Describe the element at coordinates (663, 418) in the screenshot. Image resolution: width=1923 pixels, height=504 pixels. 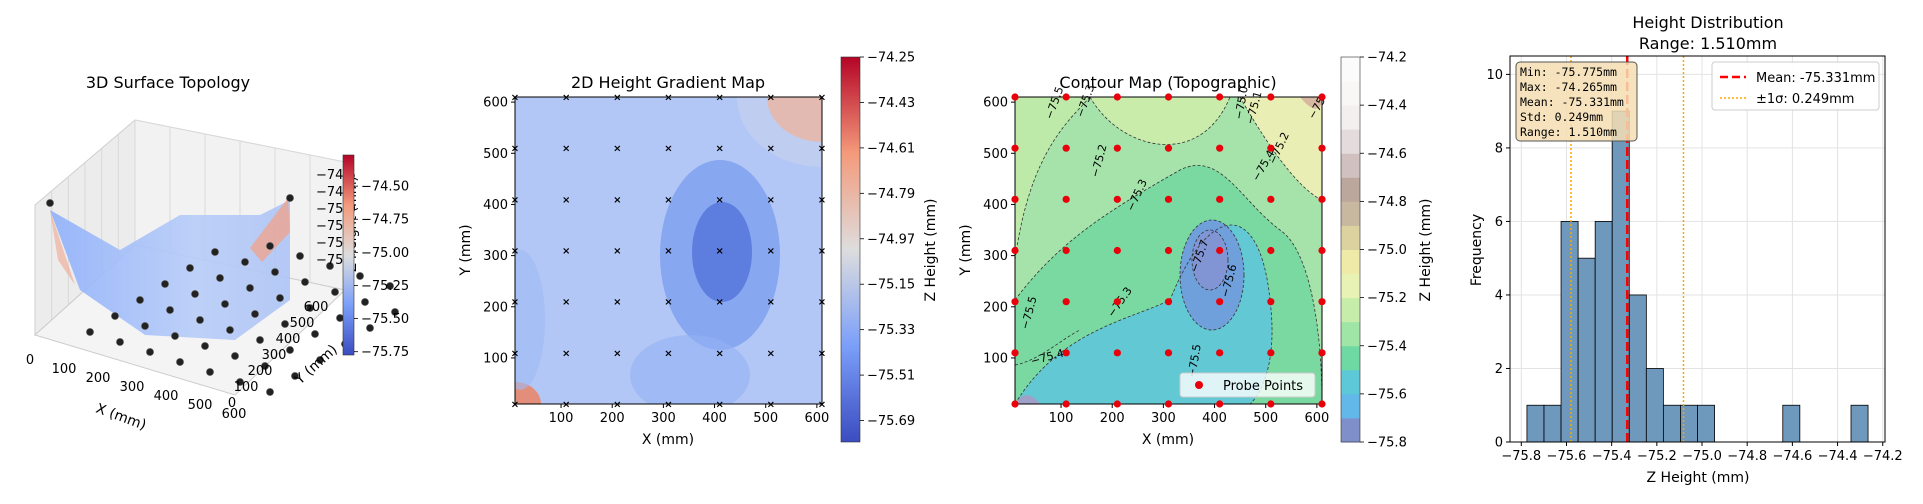
I see `heatmap-x-tick: 300` at that location.